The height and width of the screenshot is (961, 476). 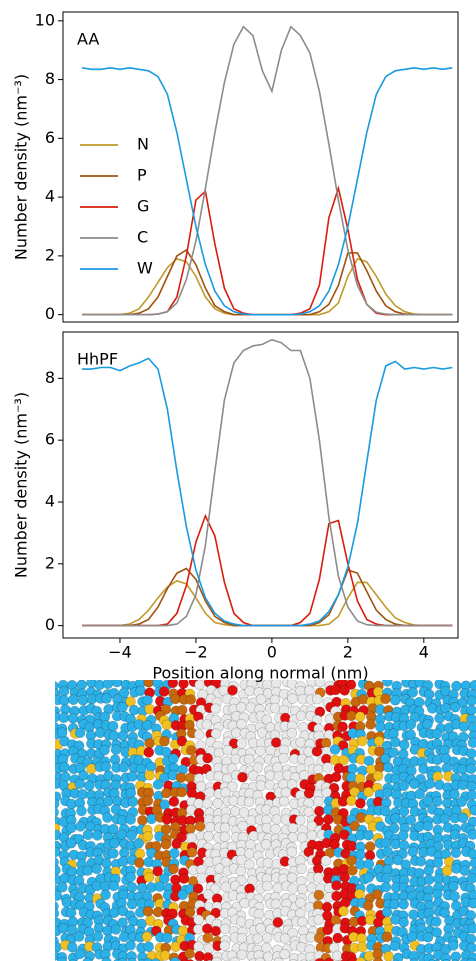 What do you see at coordinates (50, 254) in the screenshot?
I see `y-tick-label: 2` at bounding box center [50, 254].